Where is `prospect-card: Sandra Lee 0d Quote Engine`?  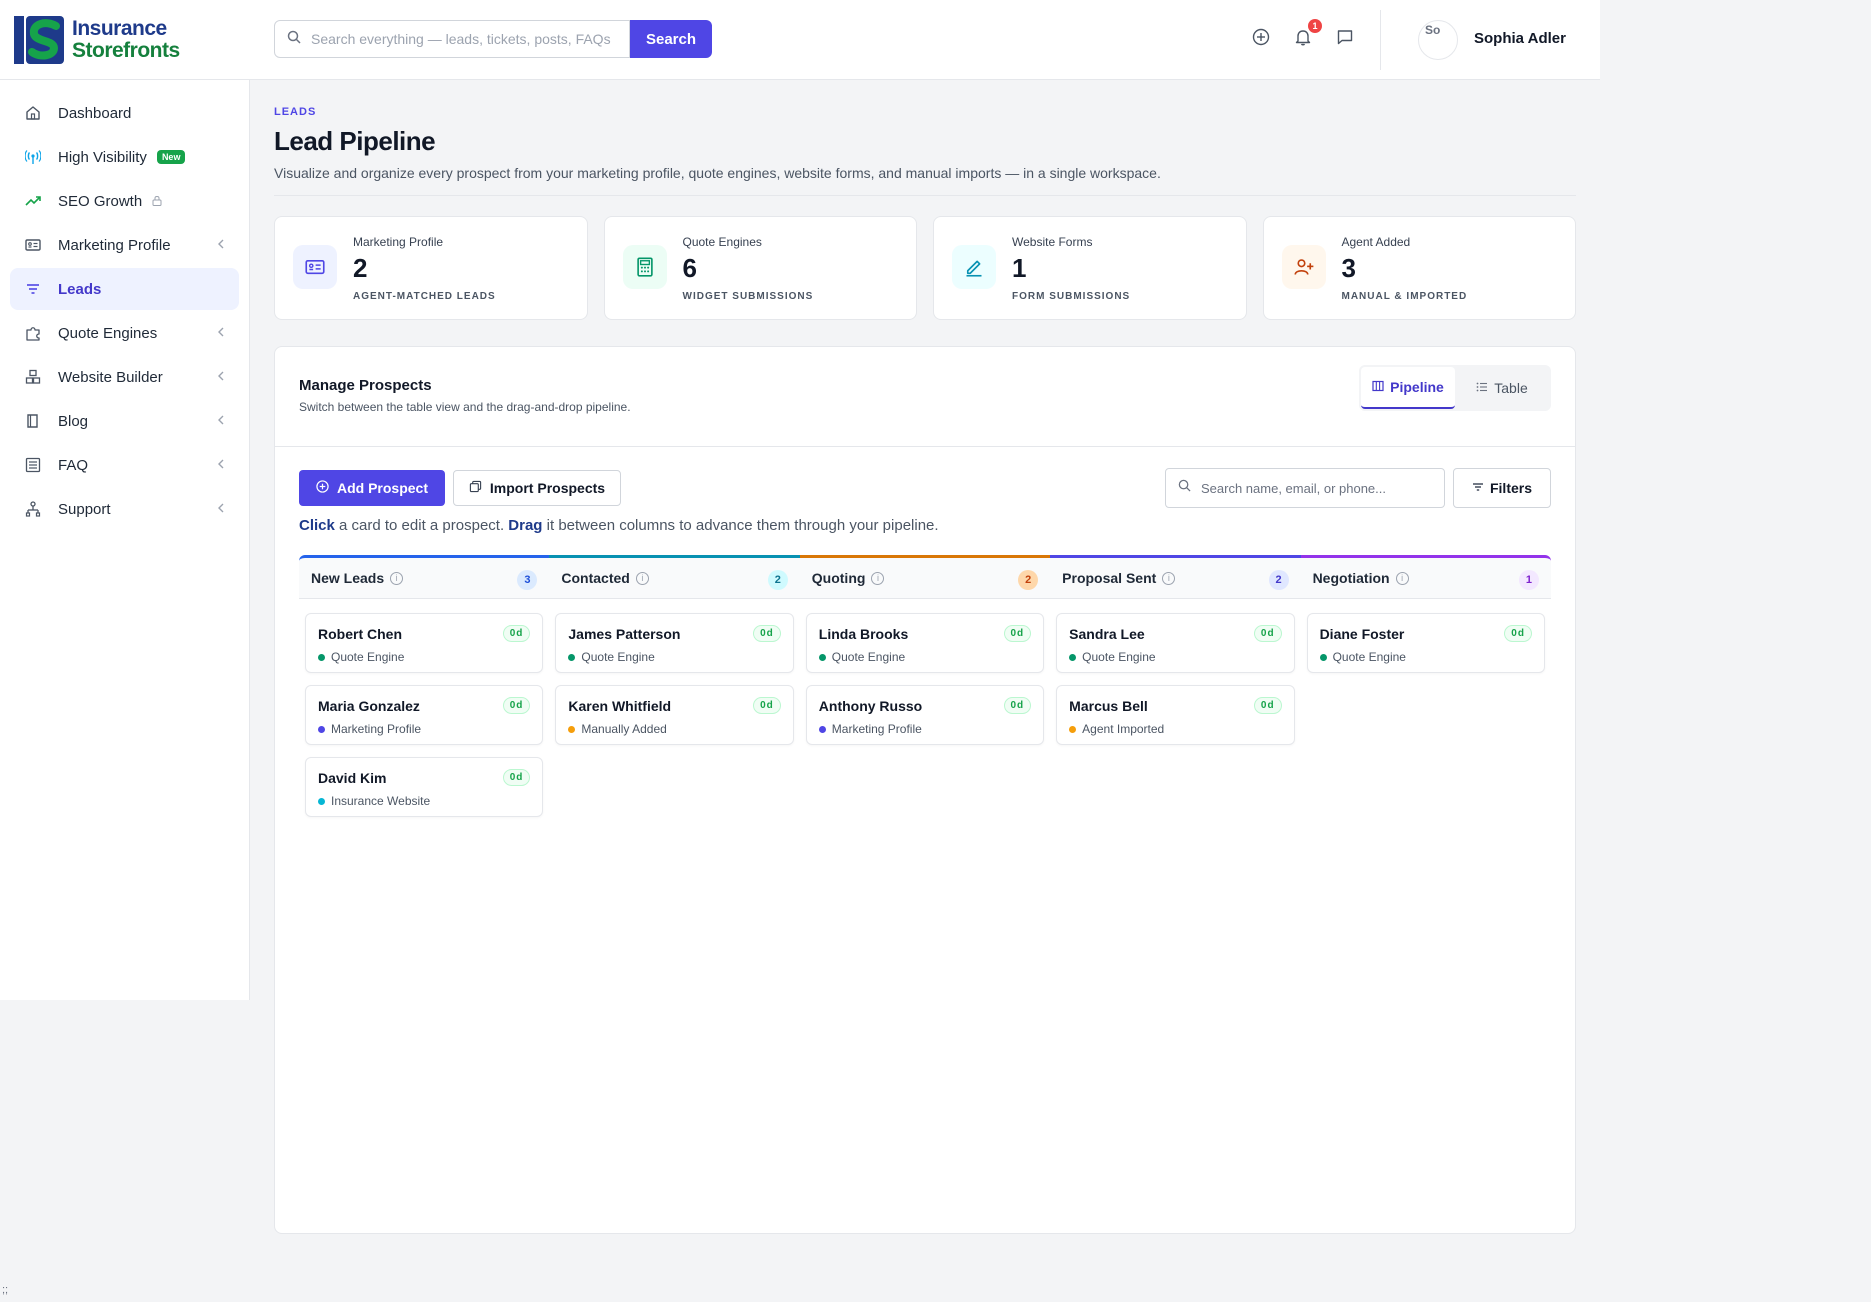 prospect-card: Sandra Lee 0d Quote Engine is located at coordinates (1175, 643).